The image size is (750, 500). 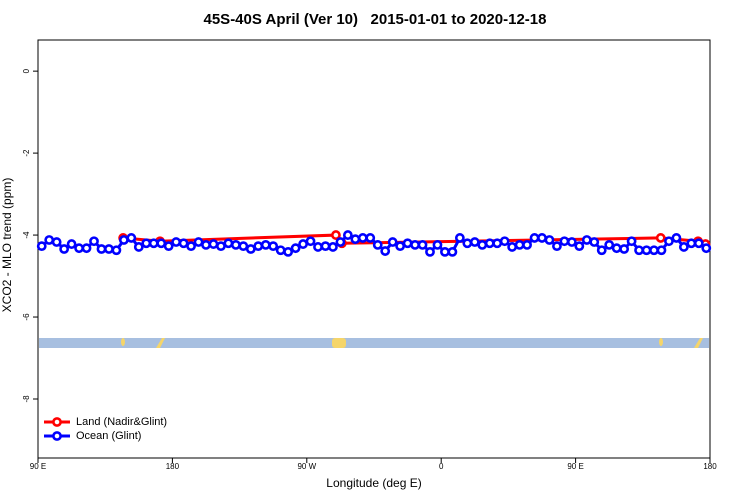 I want to click on land-mask-strip, so click(x=374, y=343).